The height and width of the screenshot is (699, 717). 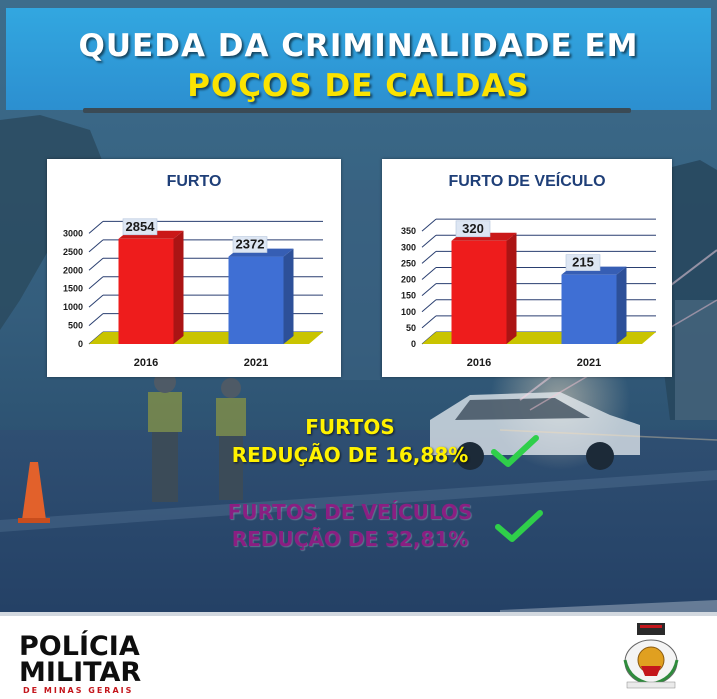 I want to click on page-subtitle: POÇOS DE CALDAS, so click(x=358, y=86).